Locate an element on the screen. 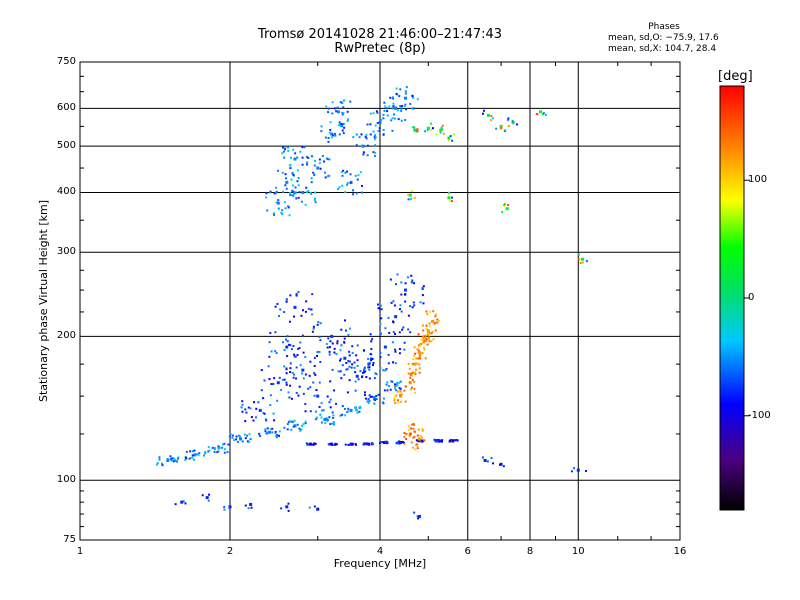 Image resolution: width=800 pixels, height=600 pixels. x-tick-label: 16 is located at coordinates (680, 551).